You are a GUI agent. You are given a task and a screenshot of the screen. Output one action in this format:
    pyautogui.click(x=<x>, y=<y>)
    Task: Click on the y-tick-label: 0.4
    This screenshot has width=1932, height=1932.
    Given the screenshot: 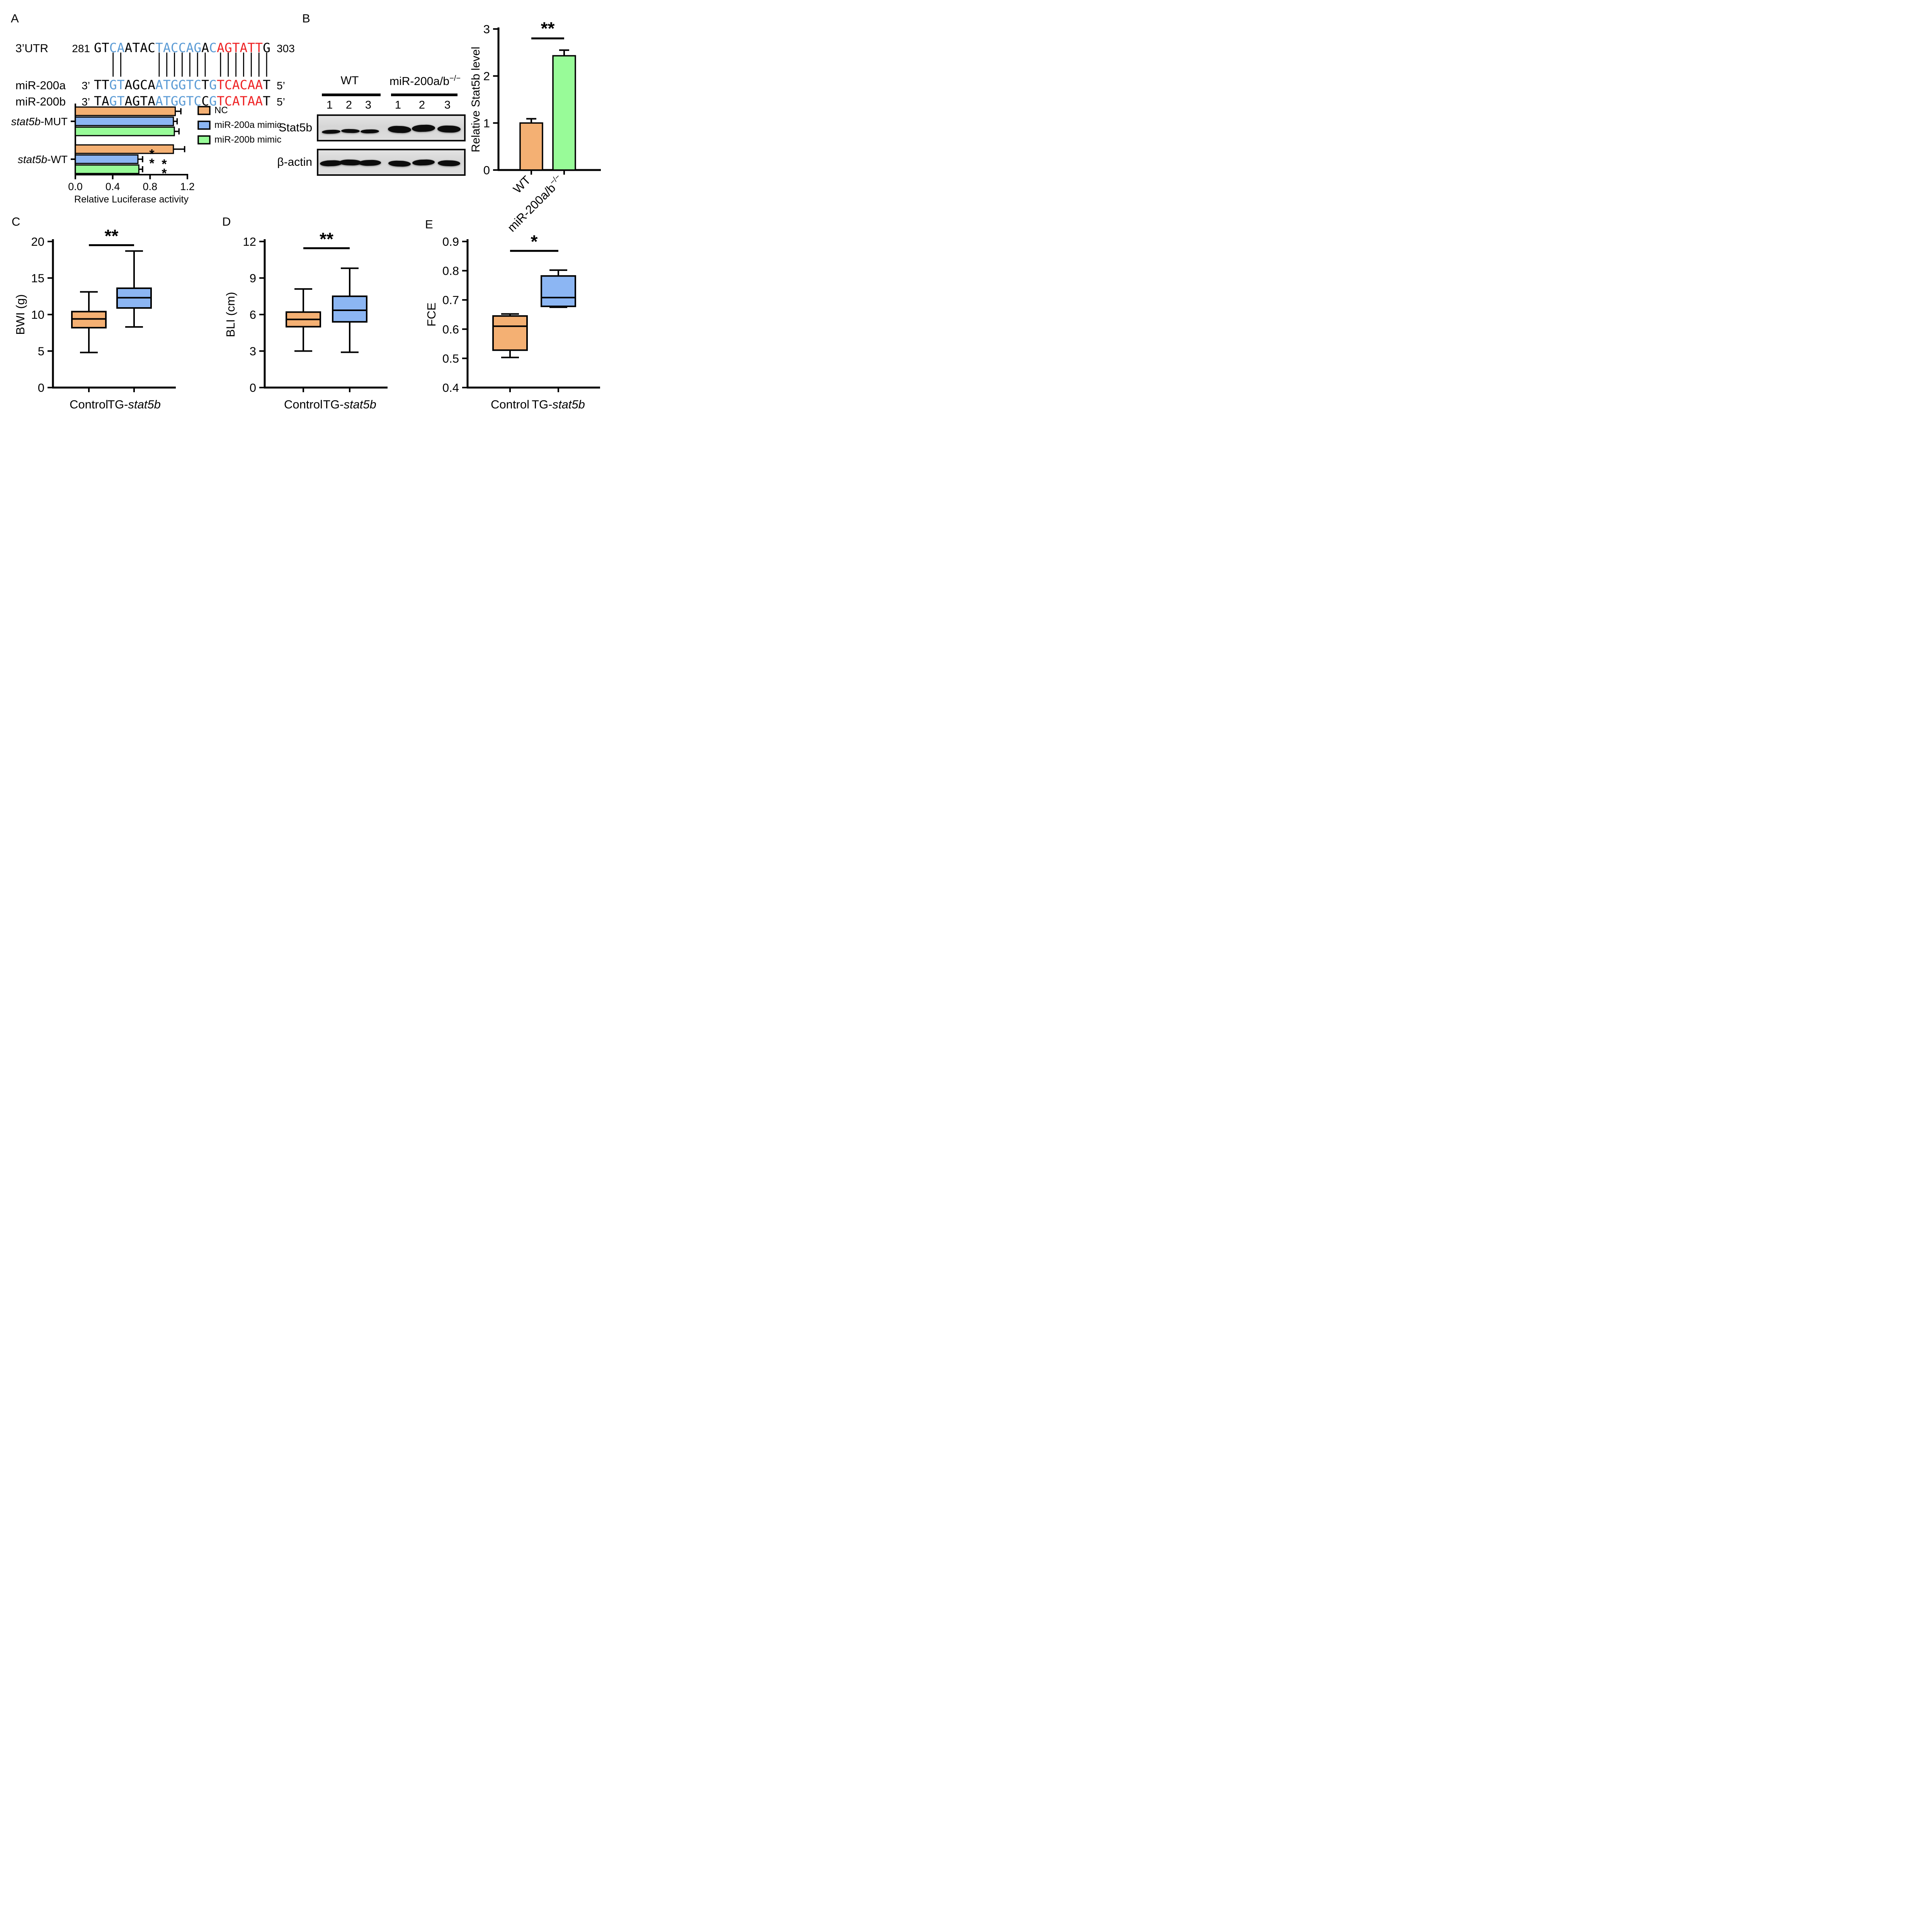 What is the action you would take?
    pyautogui.click(x=450, y=388)
    